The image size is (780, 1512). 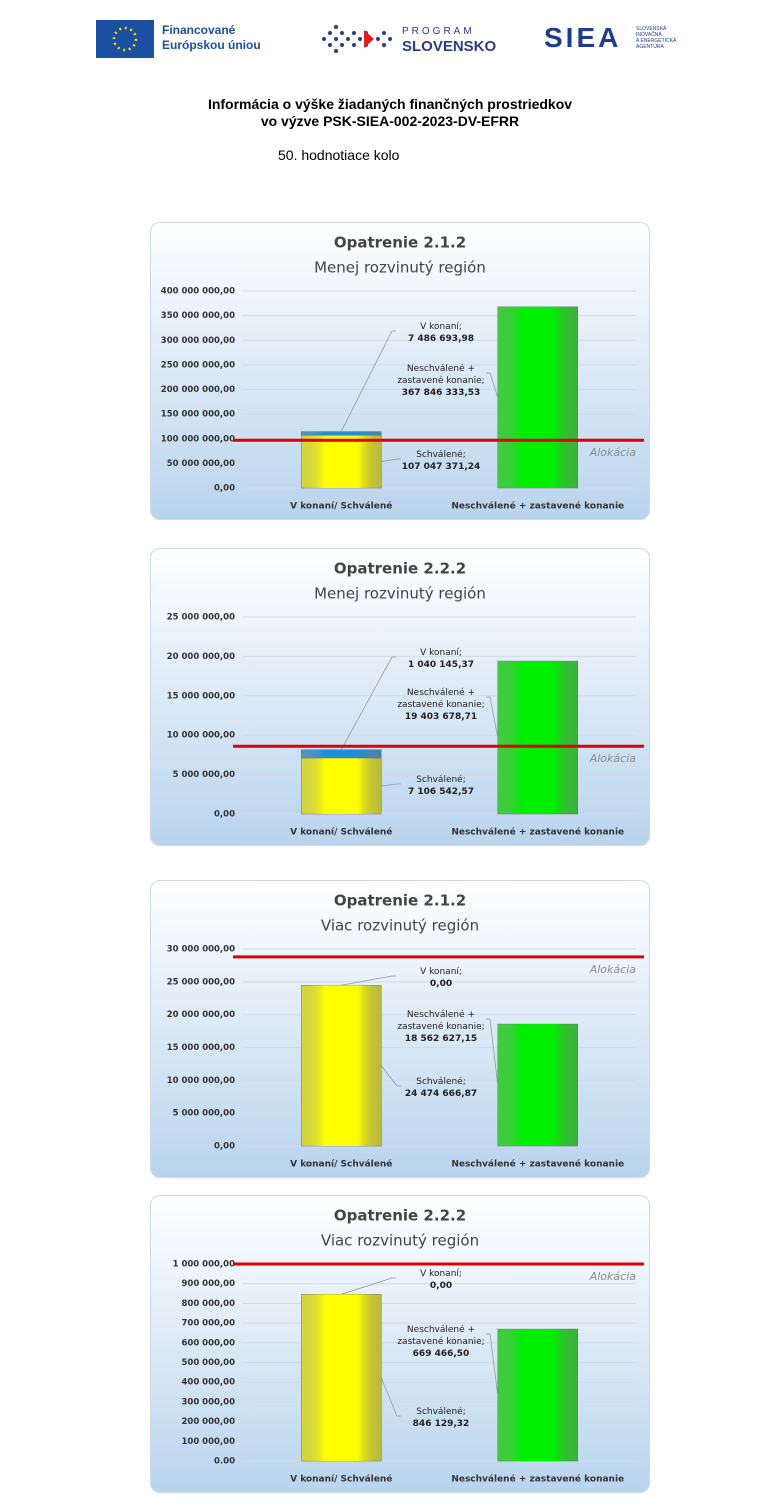 I want to click on y-tick-label: 100 000 000,00, so click(x=198, y=439).